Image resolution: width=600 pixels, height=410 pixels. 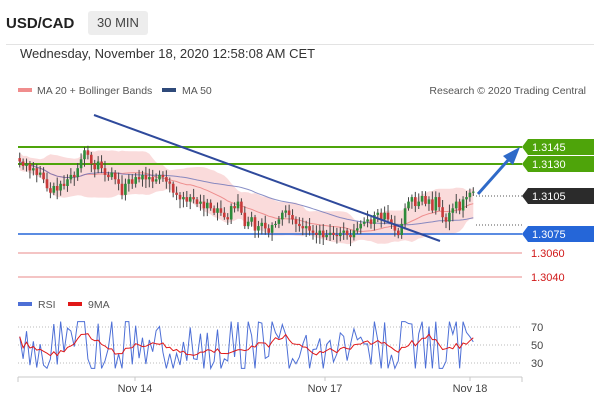 I want to click on rsi-ma-line, so click(x=246, y=345).